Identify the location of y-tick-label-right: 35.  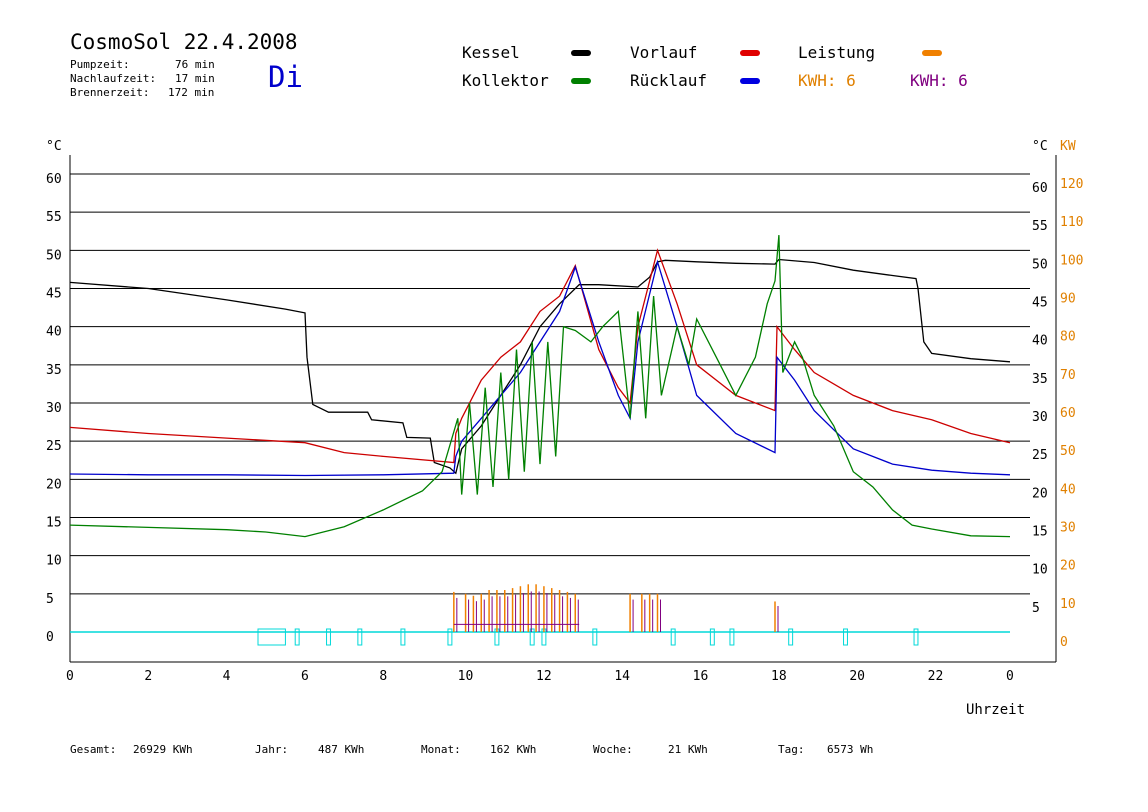
(1040, 379).